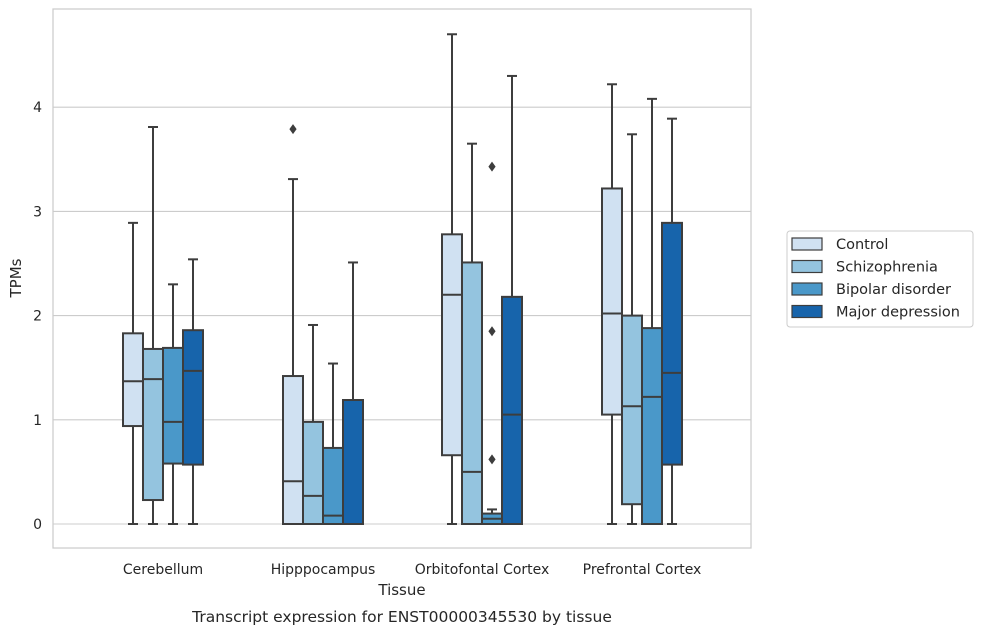  I want to click on legend-label: Bipolar disorder, so click(893, 290).